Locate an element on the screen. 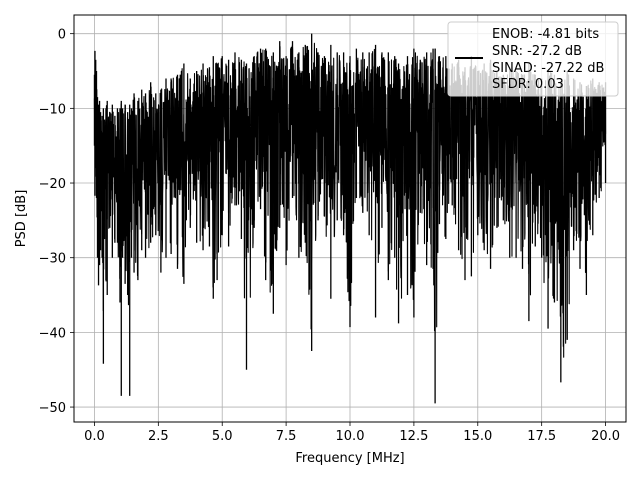 This screenshot has width=640, height=480. x-tick-label: 10.0 is located at coordinates (350, 436).